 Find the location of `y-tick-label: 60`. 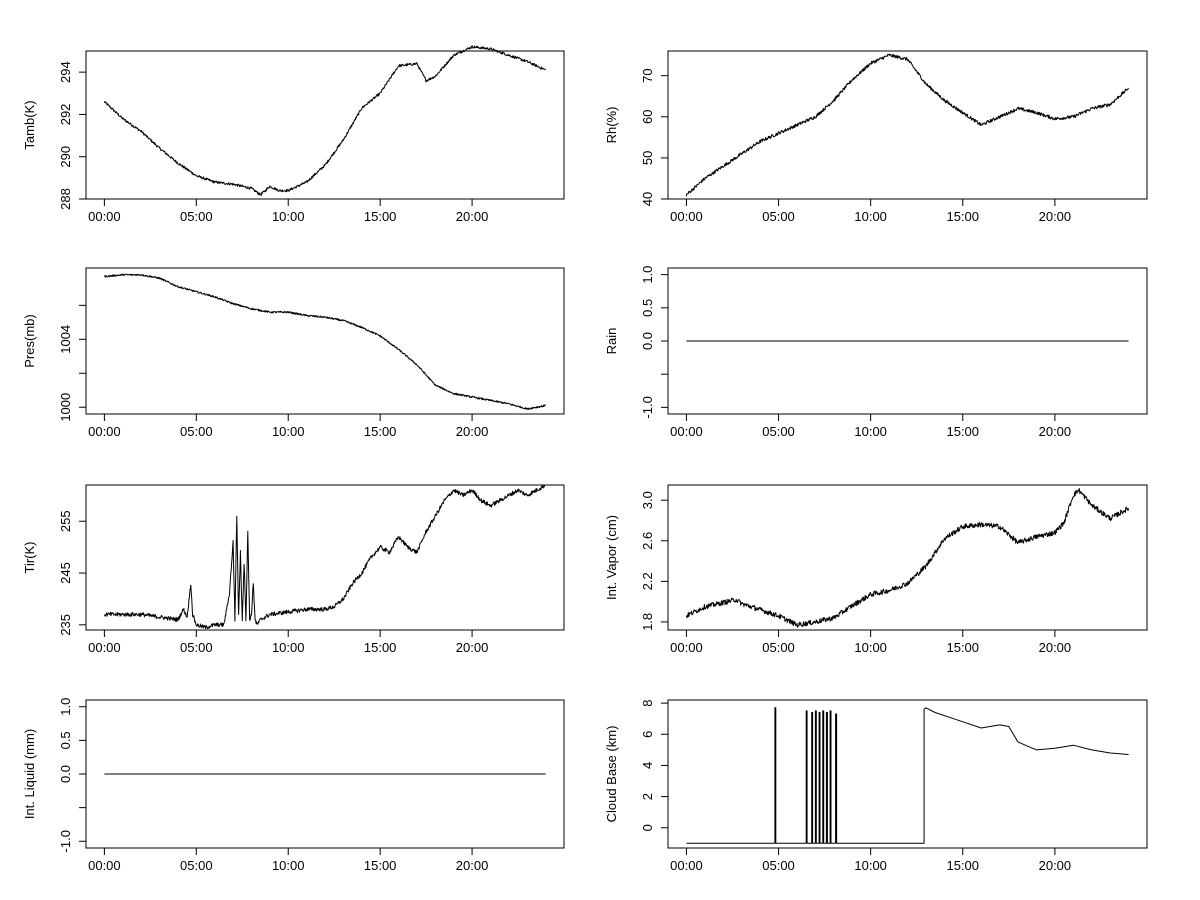

y-tick-label: 60 is located at coordinates (647, 117).